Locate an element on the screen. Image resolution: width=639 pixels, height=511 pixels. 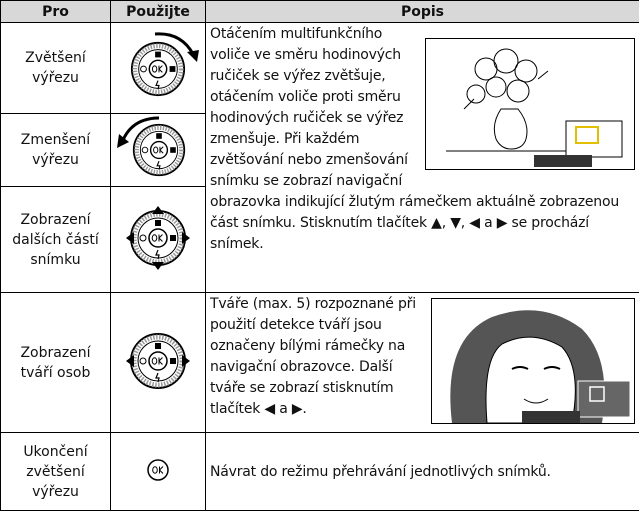
dial-zoom-in-icon is located at coordinates (158, 66).